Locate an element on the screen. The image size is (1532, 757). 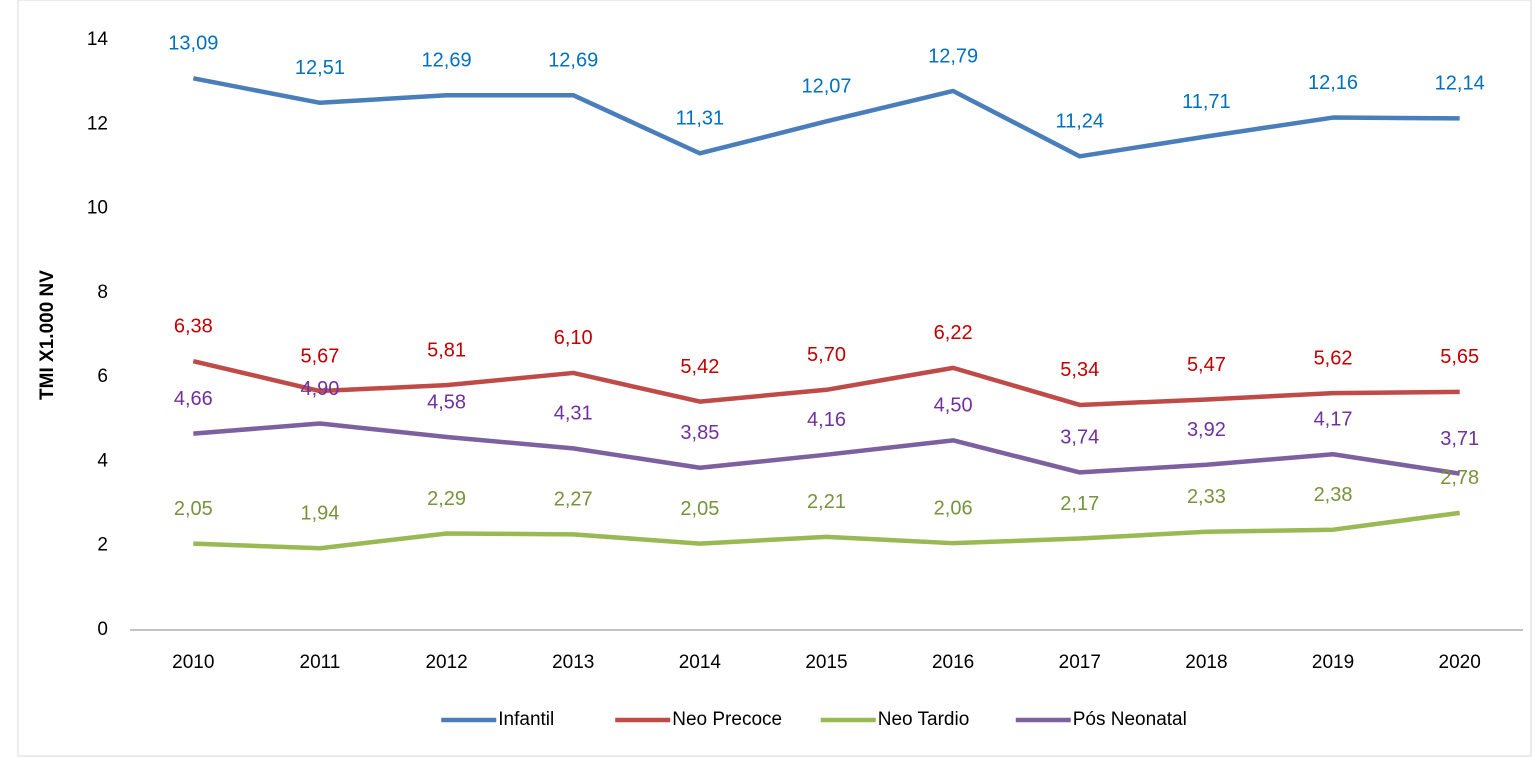
y-tick-label: 12 is located at coordinates (97, 123).